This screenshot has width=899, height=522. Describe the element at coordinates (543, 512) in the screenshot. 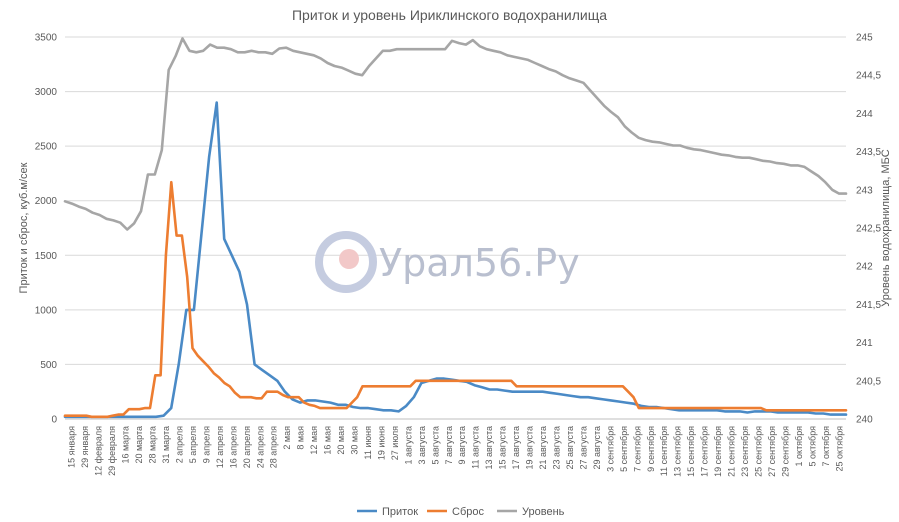

I see `legend-label: Уровень` at that location.